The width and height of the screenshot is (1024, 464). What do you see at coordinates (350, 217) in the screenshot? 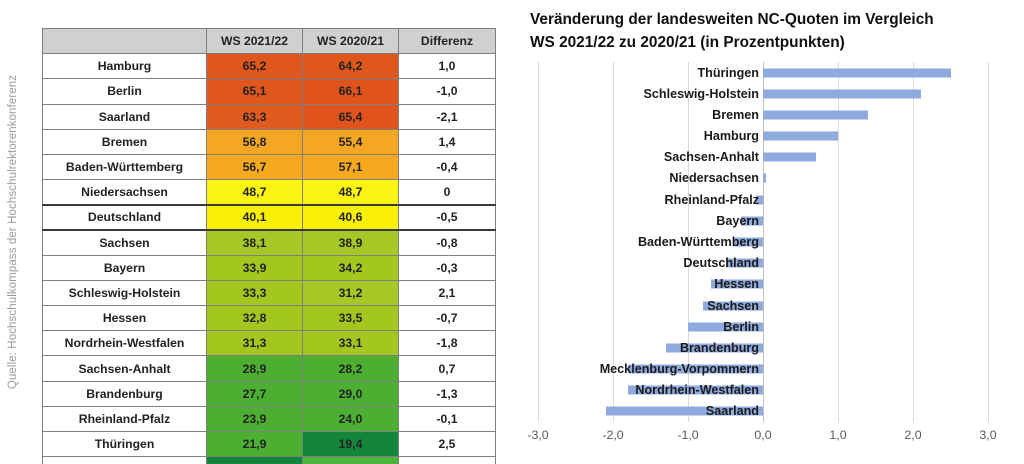
I see `table-cell-ws2020-21: 40,6` at bounding box center [350, 217].